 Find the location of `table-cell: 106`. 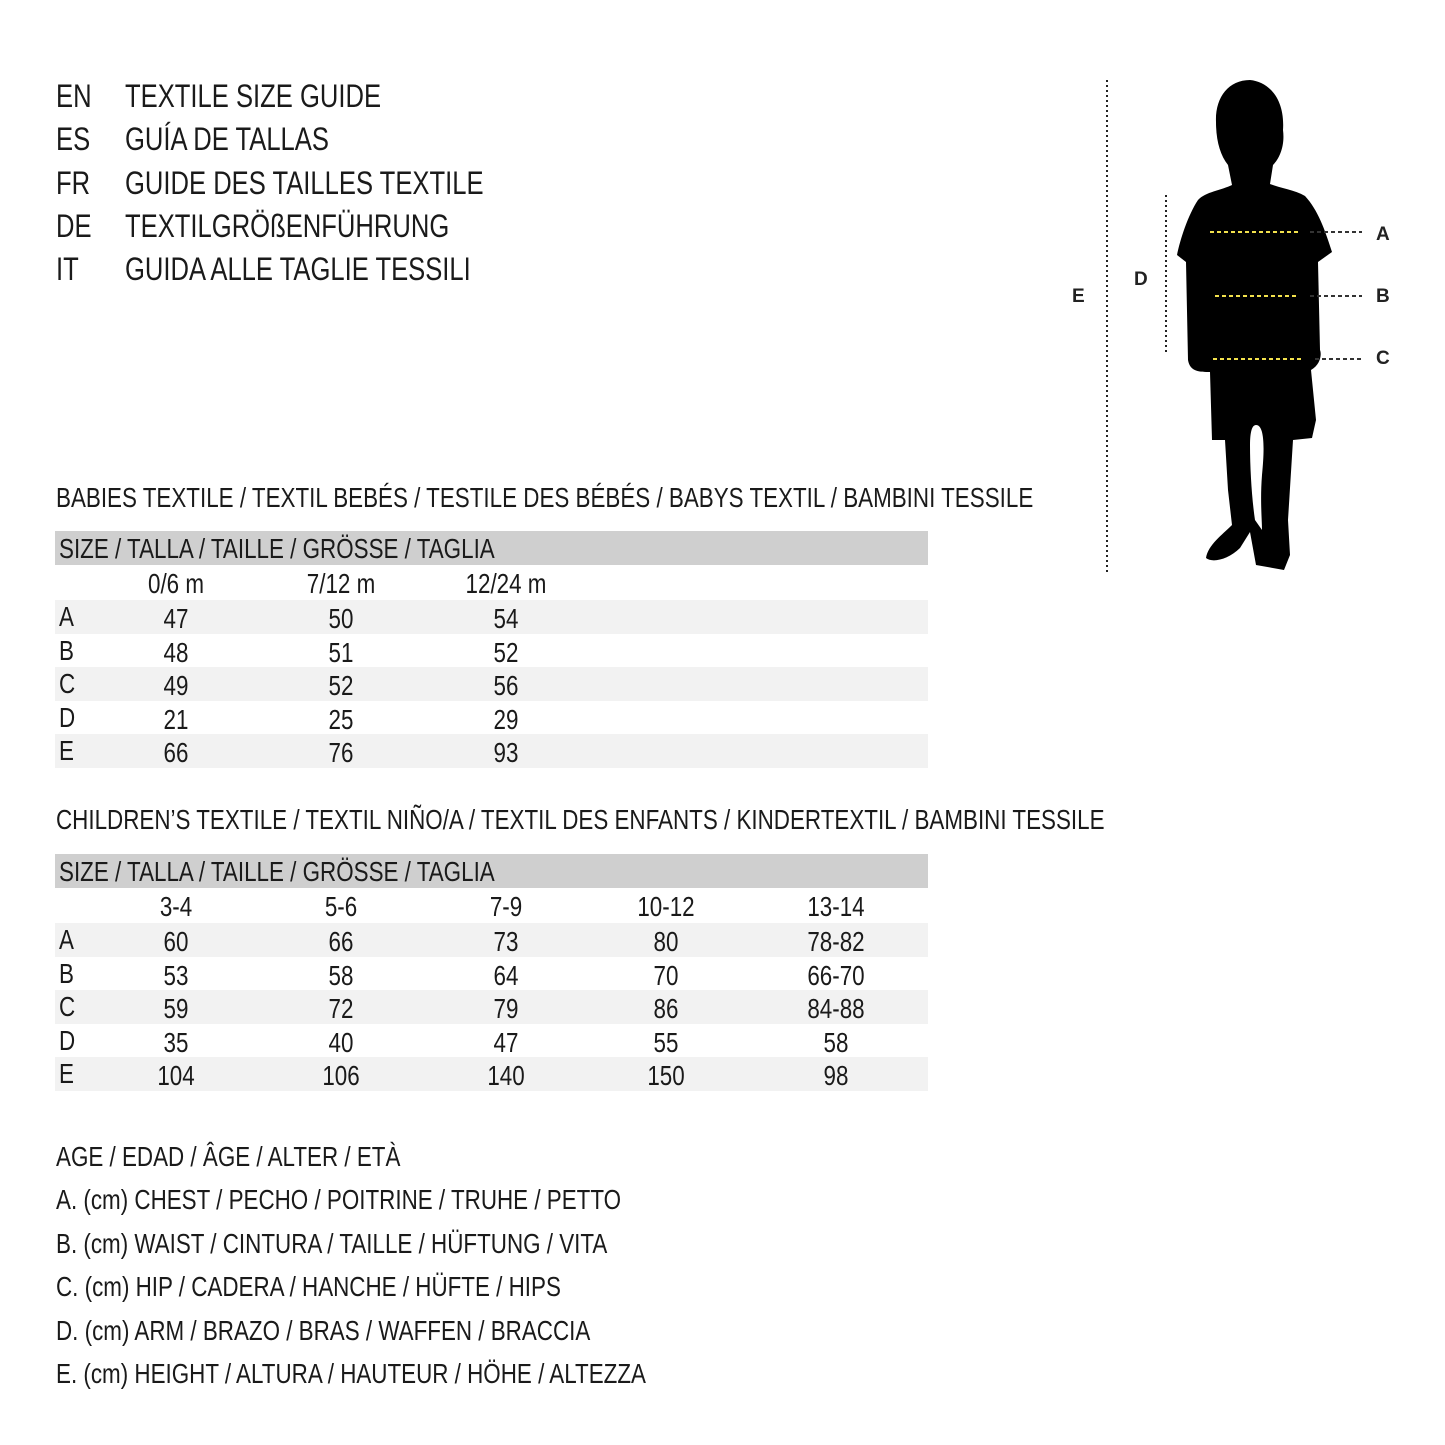

table-cell: 106 is located at coordinates (341, 1076).